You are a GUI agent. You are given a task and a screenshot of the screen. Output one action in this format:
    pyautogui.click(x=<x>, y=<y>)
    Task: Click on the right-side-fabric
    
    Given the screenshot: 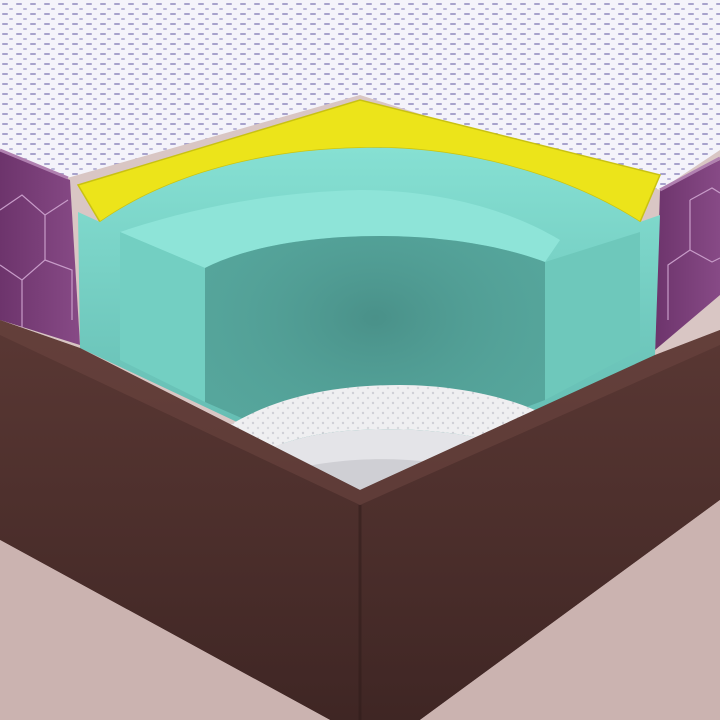 What is the action you would take?
    pyautogui.click(x=687, y=255)
    